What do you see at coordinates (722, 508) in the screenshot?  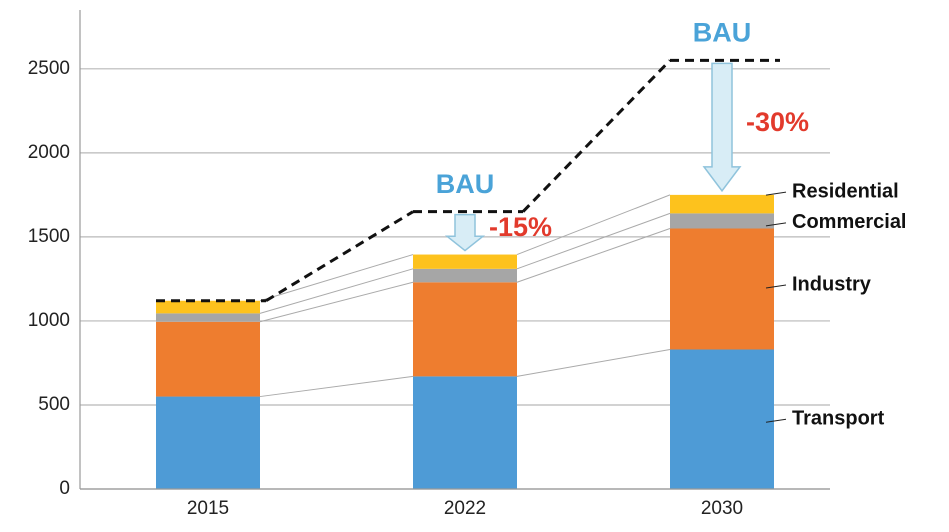 I see `x-tick-label: 2030` at bounding box center [722, 508].